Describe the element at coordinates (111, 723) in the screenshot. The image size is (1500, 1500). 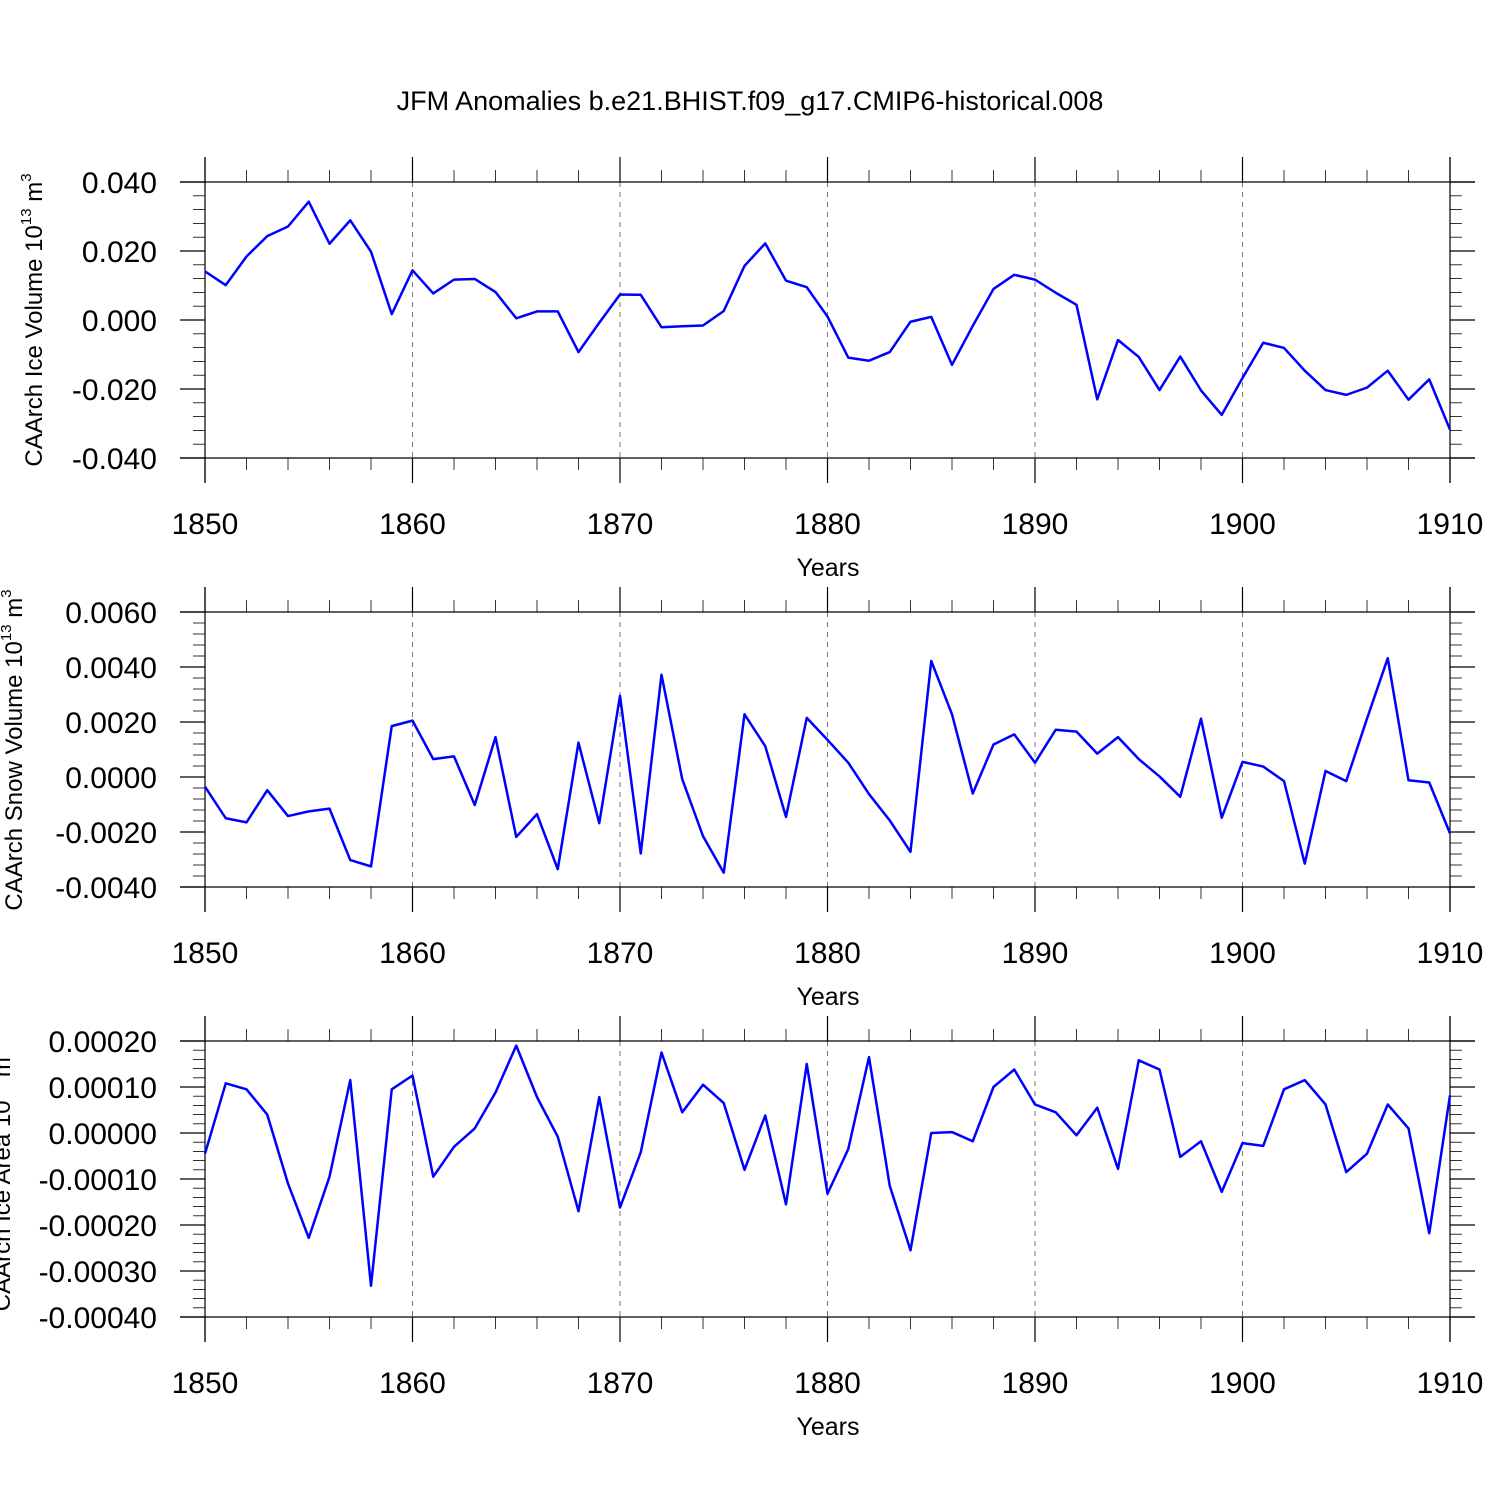
I see `y-tick-label: 0.0020` at that location.